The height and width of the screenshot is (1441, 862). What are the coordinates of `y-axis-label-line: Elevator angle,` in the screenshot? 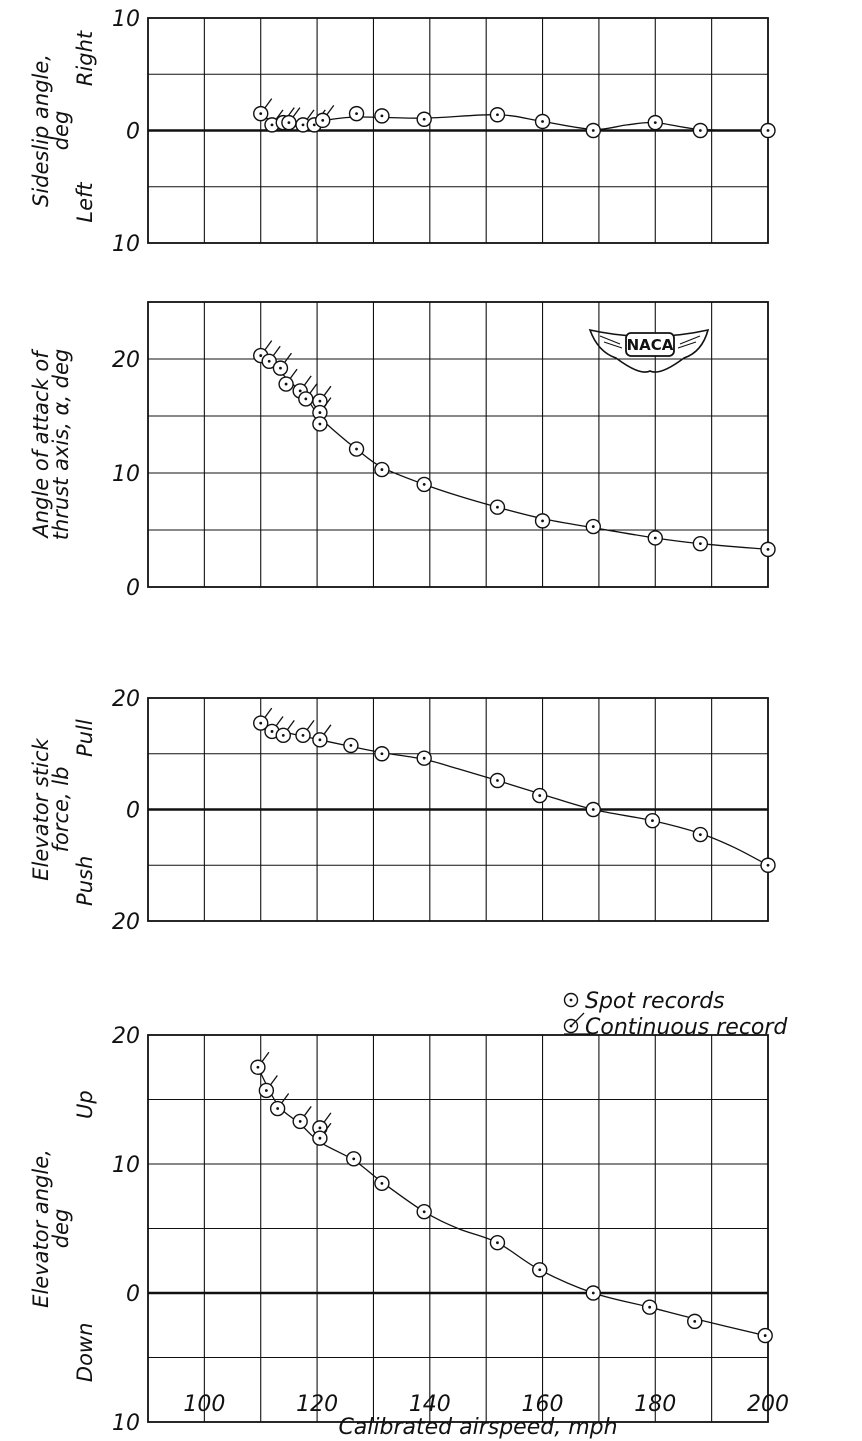 It's located at (41, 1228).